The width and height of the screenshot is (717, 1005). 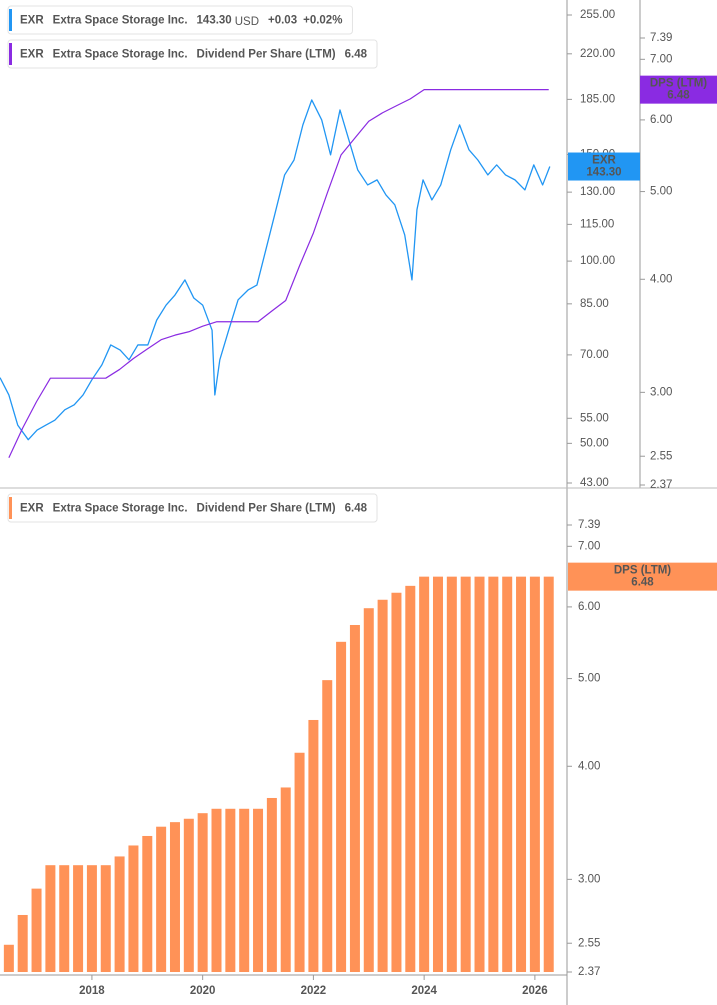 What do you see at coordinates (661, 485) in the screenshot?
I see `y2-tick-label: 2.37` at bounding box center [661, 485].